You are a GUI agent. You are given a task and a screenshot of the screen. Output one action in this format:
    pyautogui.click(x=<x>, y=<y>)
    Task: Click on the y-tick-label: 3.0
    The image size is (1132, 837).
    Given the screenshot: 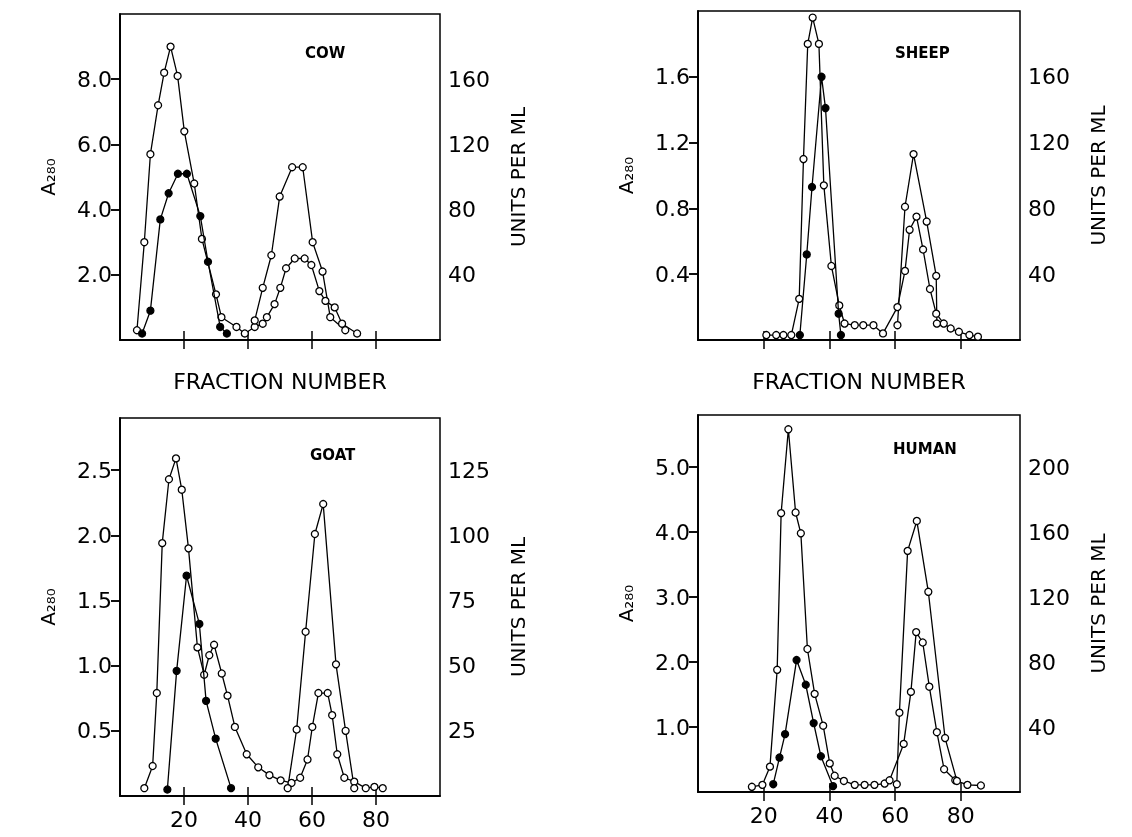 What is the action you would take?
    pyautogui.click(x=672, y=597)
    